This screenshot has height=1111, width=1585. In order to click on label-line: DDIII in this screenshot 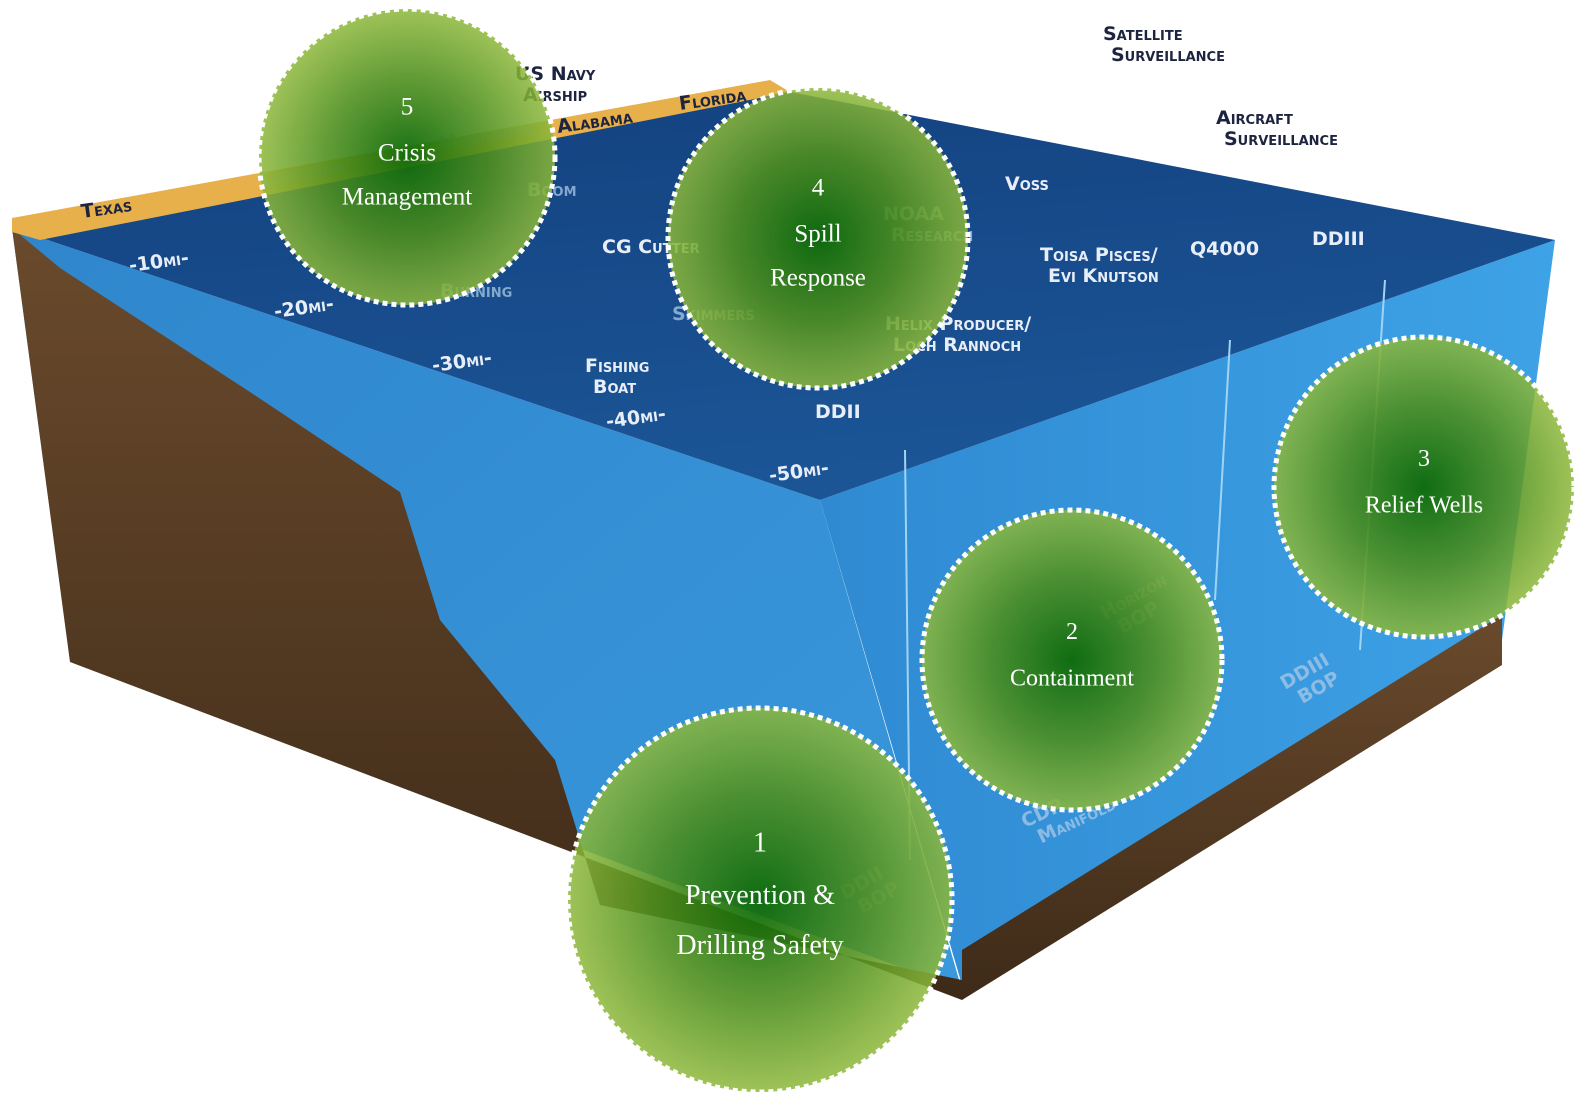, I will do `click(1338, 239)`.